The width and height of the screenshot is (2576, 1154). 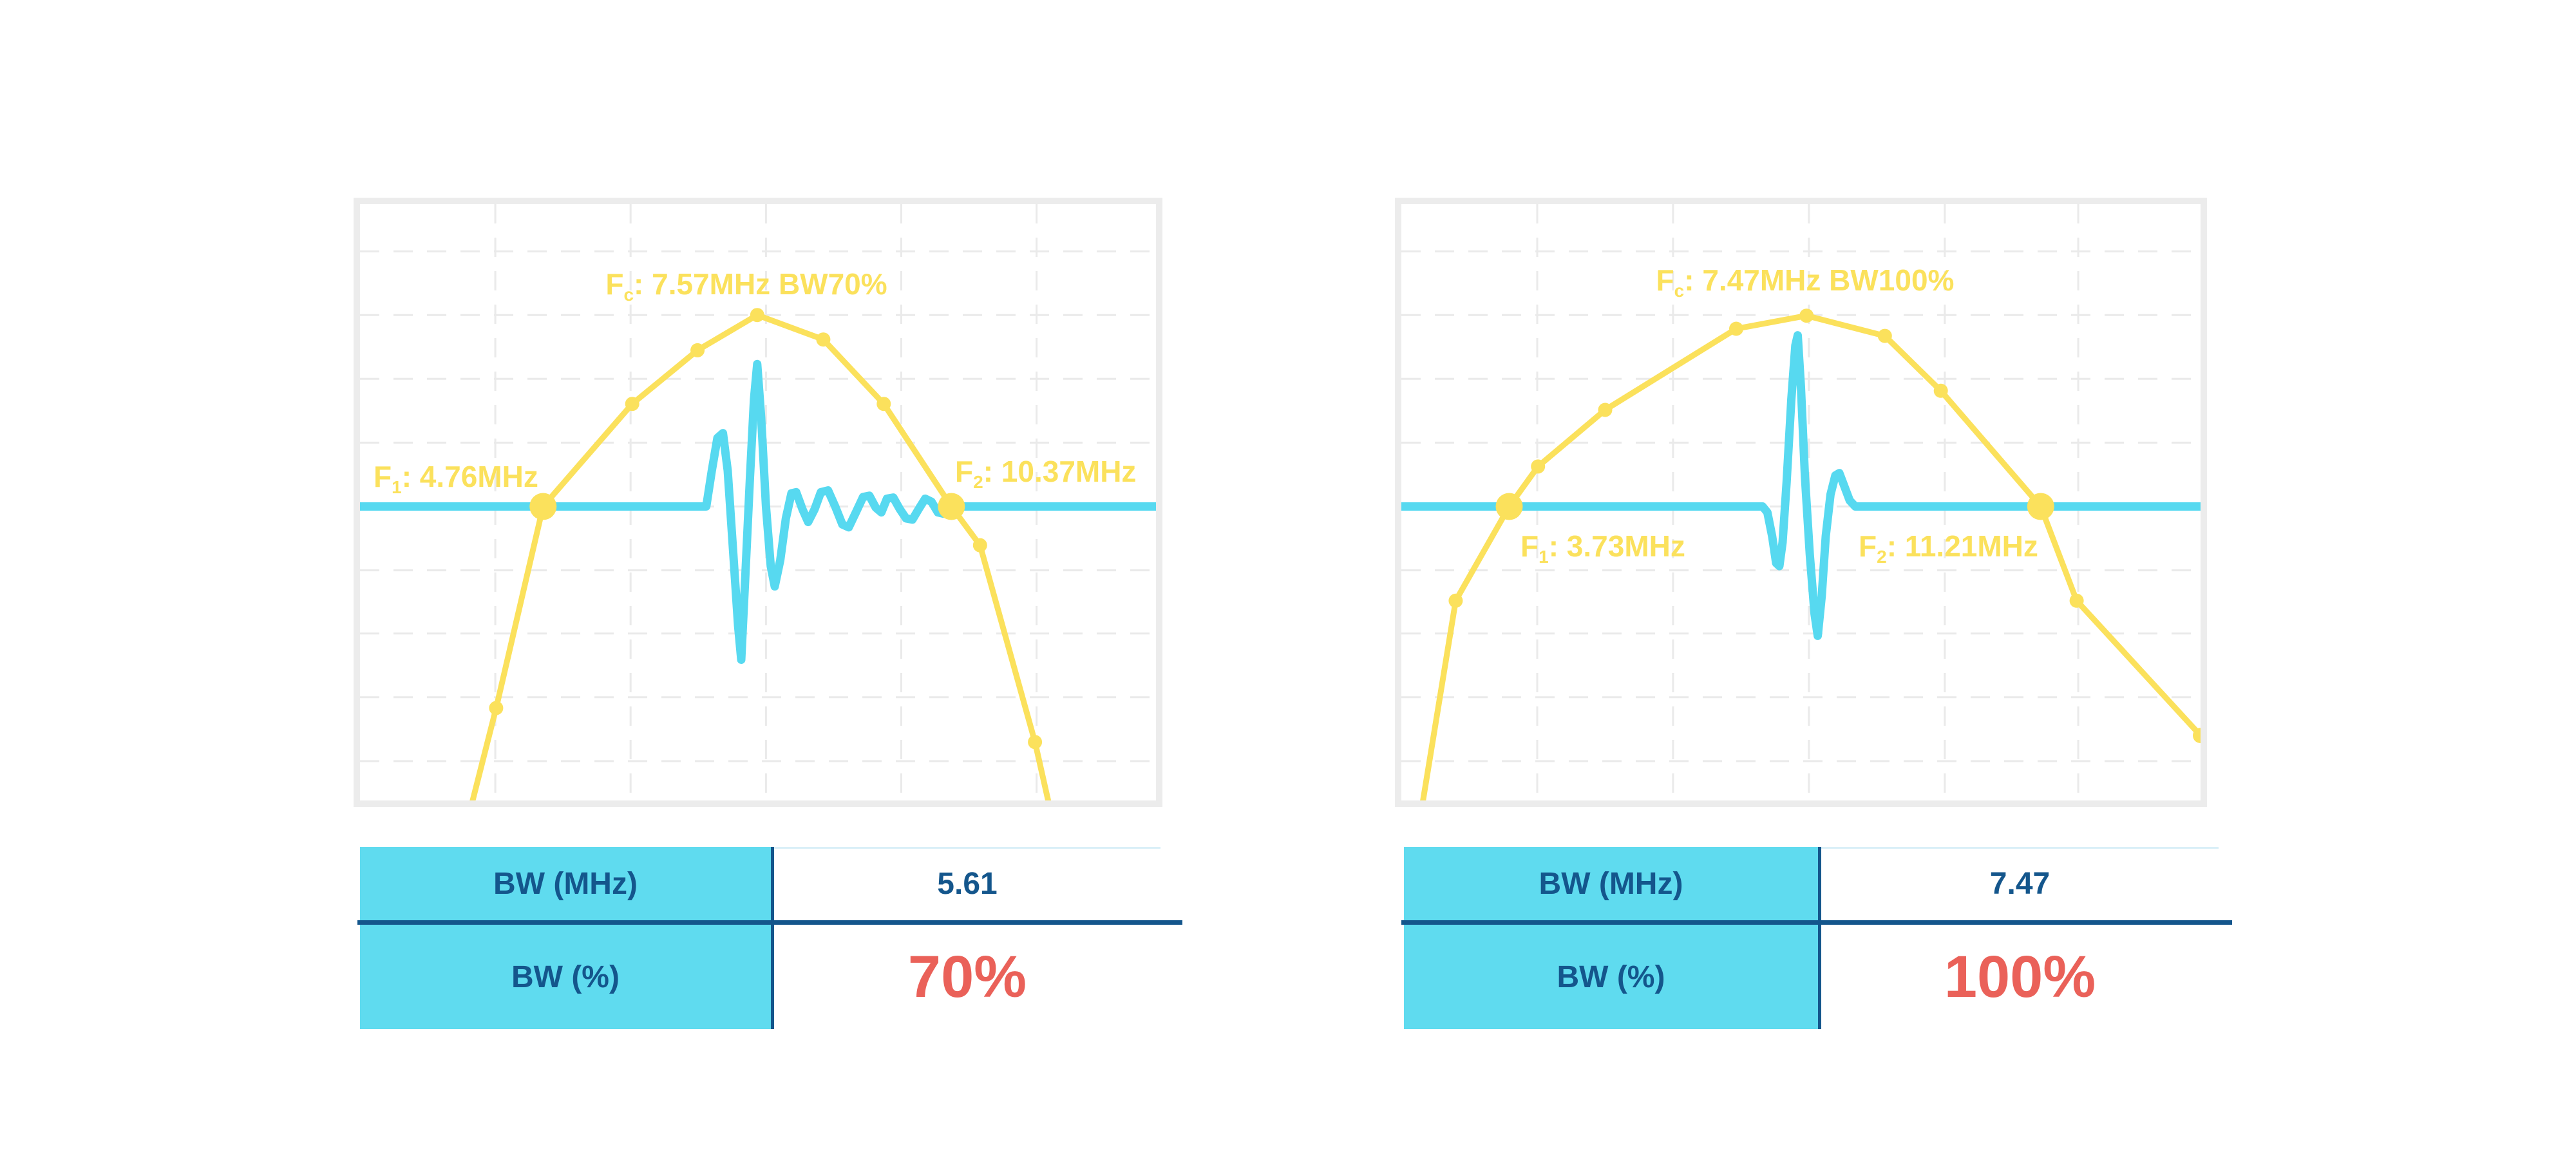 What do you see at coordinates (2197, 736) in the screenshot?
I see `edge-clipped-point` at bounding box center [2197, 736].